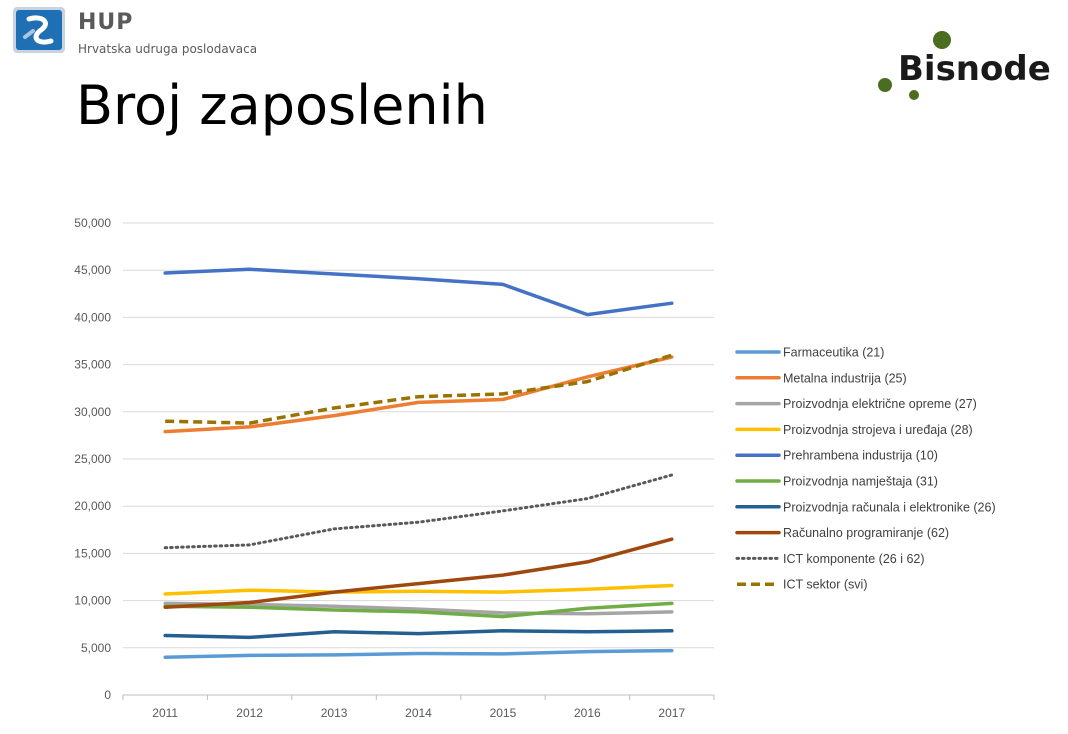 The image size is (1068, 734). I want to click on x-tick-label: 2011, so click(165, 713).